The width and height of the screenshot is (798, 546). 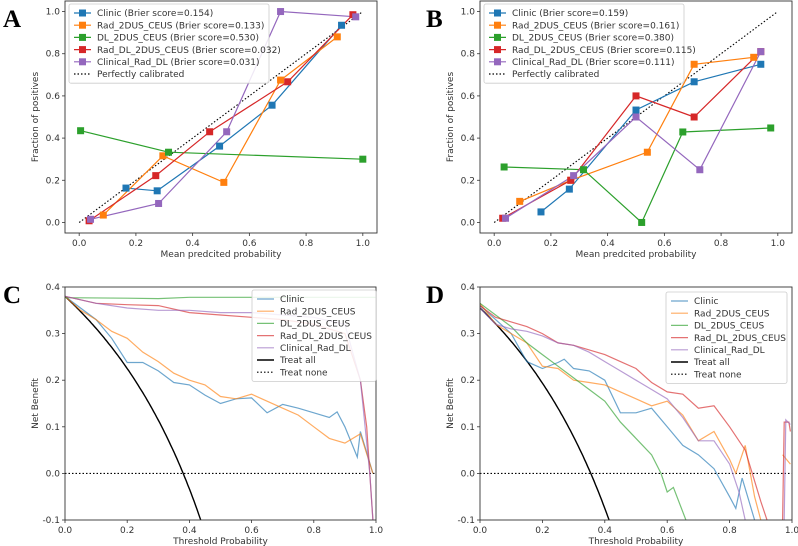 I want to click on legend-item: Treat none, so click(x=706, y=375).